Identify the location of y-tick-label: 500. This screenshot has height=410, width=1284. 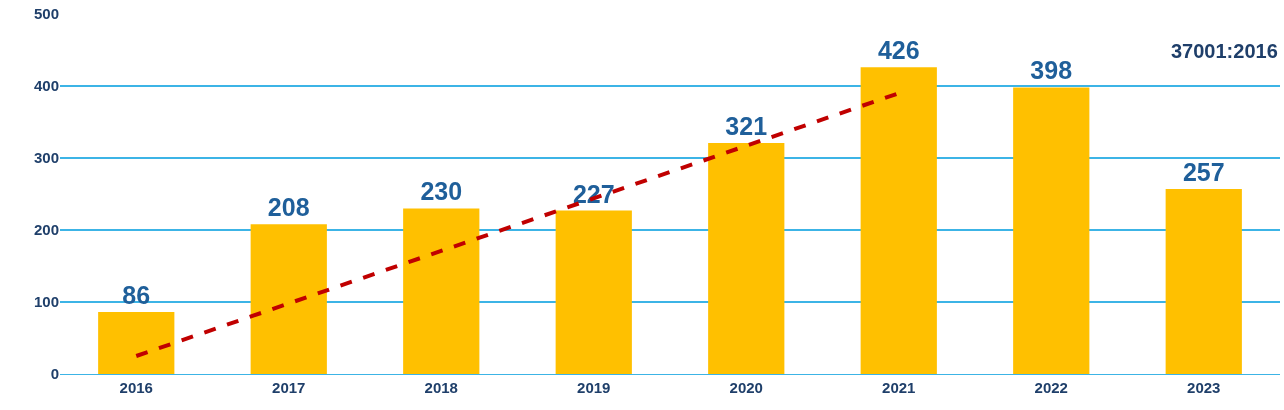
(46, 14).